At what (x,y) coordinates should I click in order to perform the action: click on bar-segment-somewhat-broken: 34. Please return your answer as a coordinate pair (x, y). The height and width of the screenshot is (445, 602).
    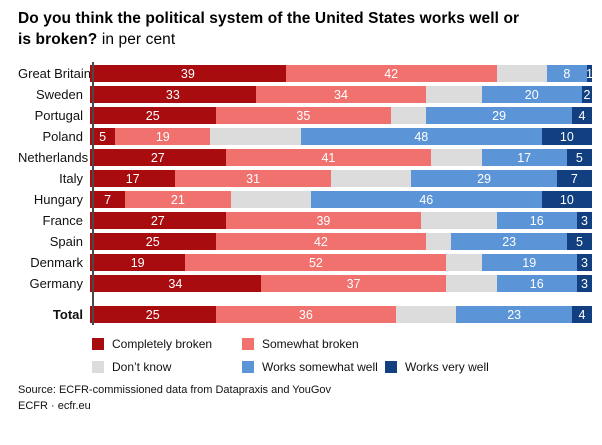
    Looking at the image, I should click on (341, 94).